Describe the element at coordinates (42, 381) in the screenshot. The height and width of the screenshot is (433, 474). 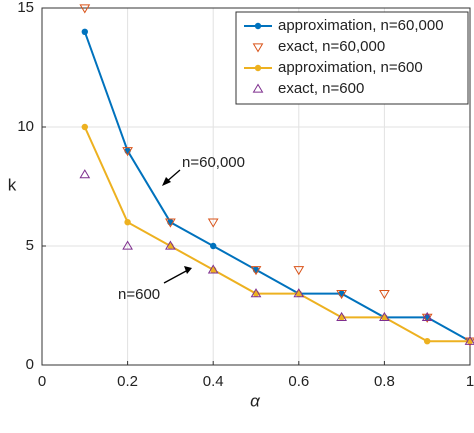
I see `x-tick-label: 0` at that location.